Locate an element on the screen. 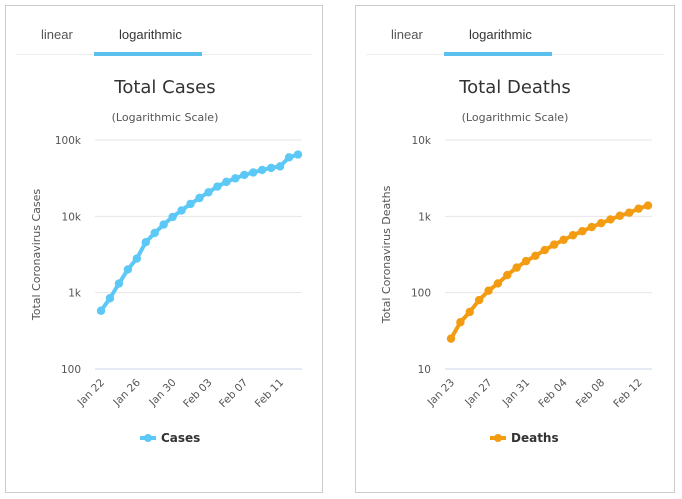  x-tick-label: Feb 08 is located at coordinates (590, 393).